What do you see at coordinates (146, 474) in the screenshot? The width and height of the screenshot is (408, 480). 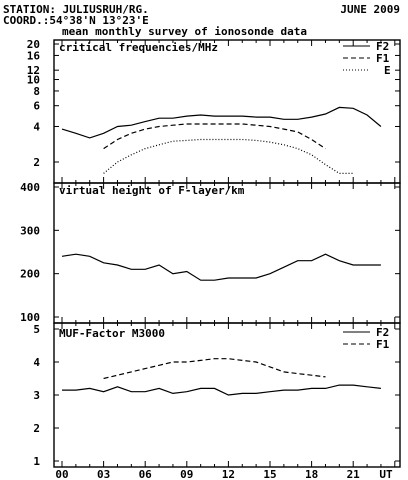 I see `x-tick-label: 06` at bounding box center [146, 474].